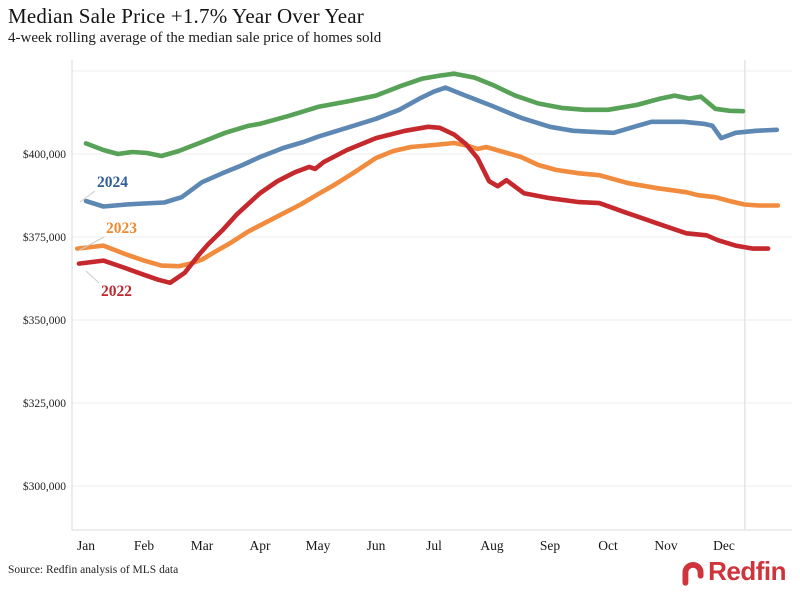  I want to click on series-label-leader-2022, so click(92, 277).